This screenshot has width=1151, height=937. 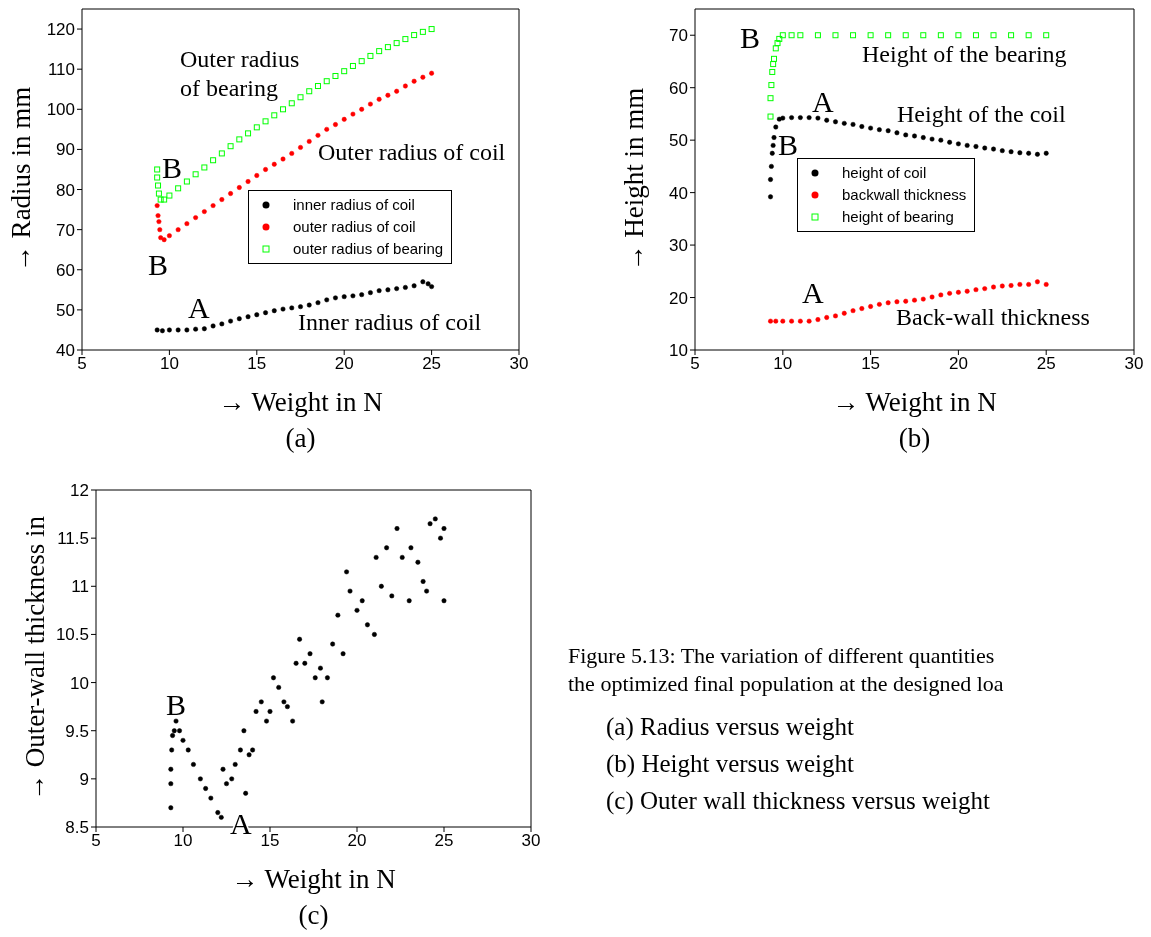 I want to click on legend-label: outer radius of coil, so click(x=354, y=227).